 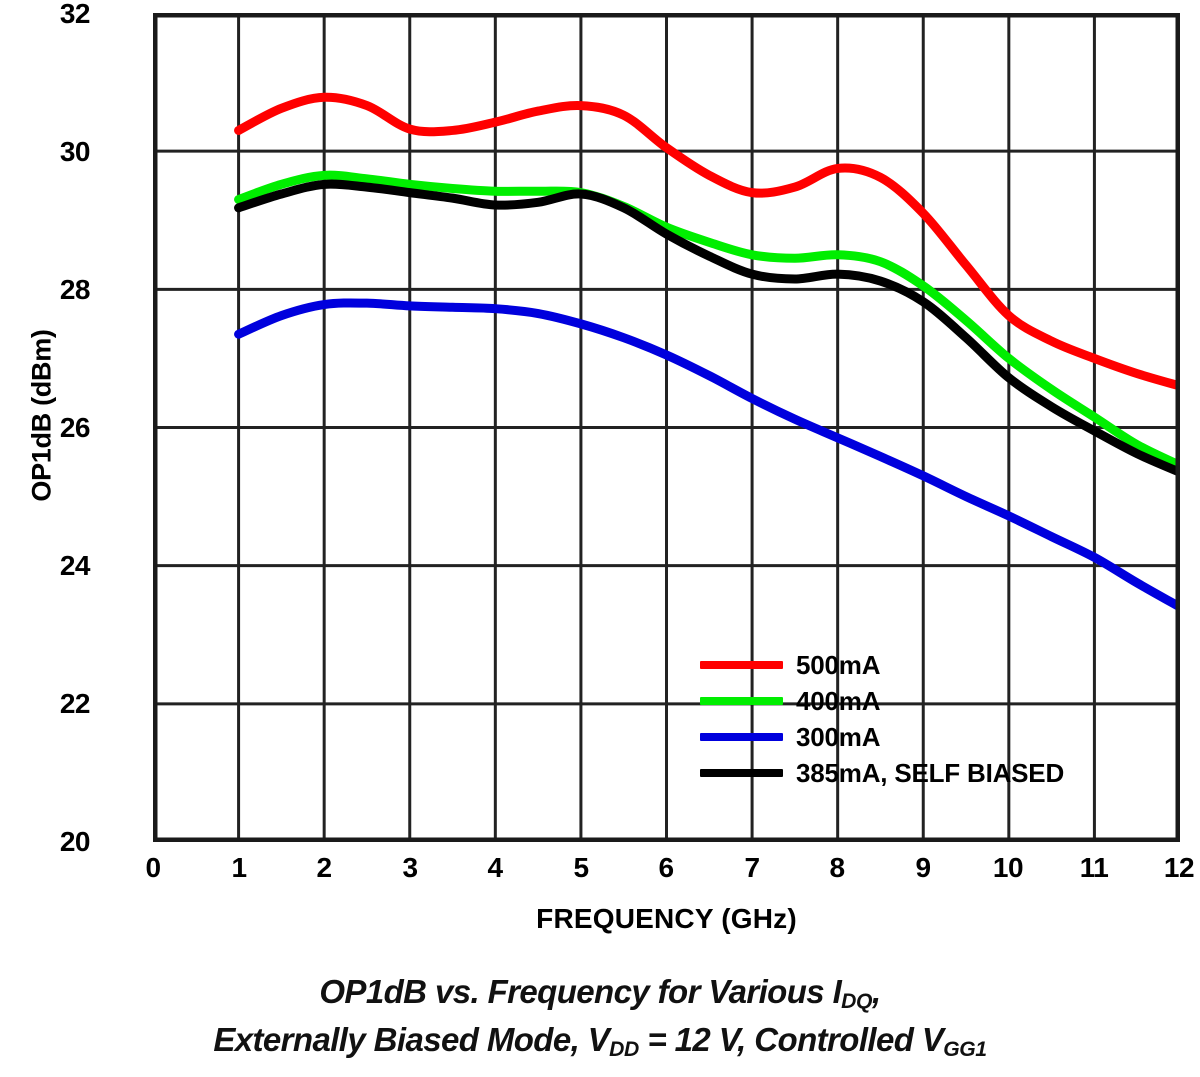 What do you see at coordinates (495, 867) in the screenshot?
I see `x-tick-label-4: 4` at bounding box center [495, 867].